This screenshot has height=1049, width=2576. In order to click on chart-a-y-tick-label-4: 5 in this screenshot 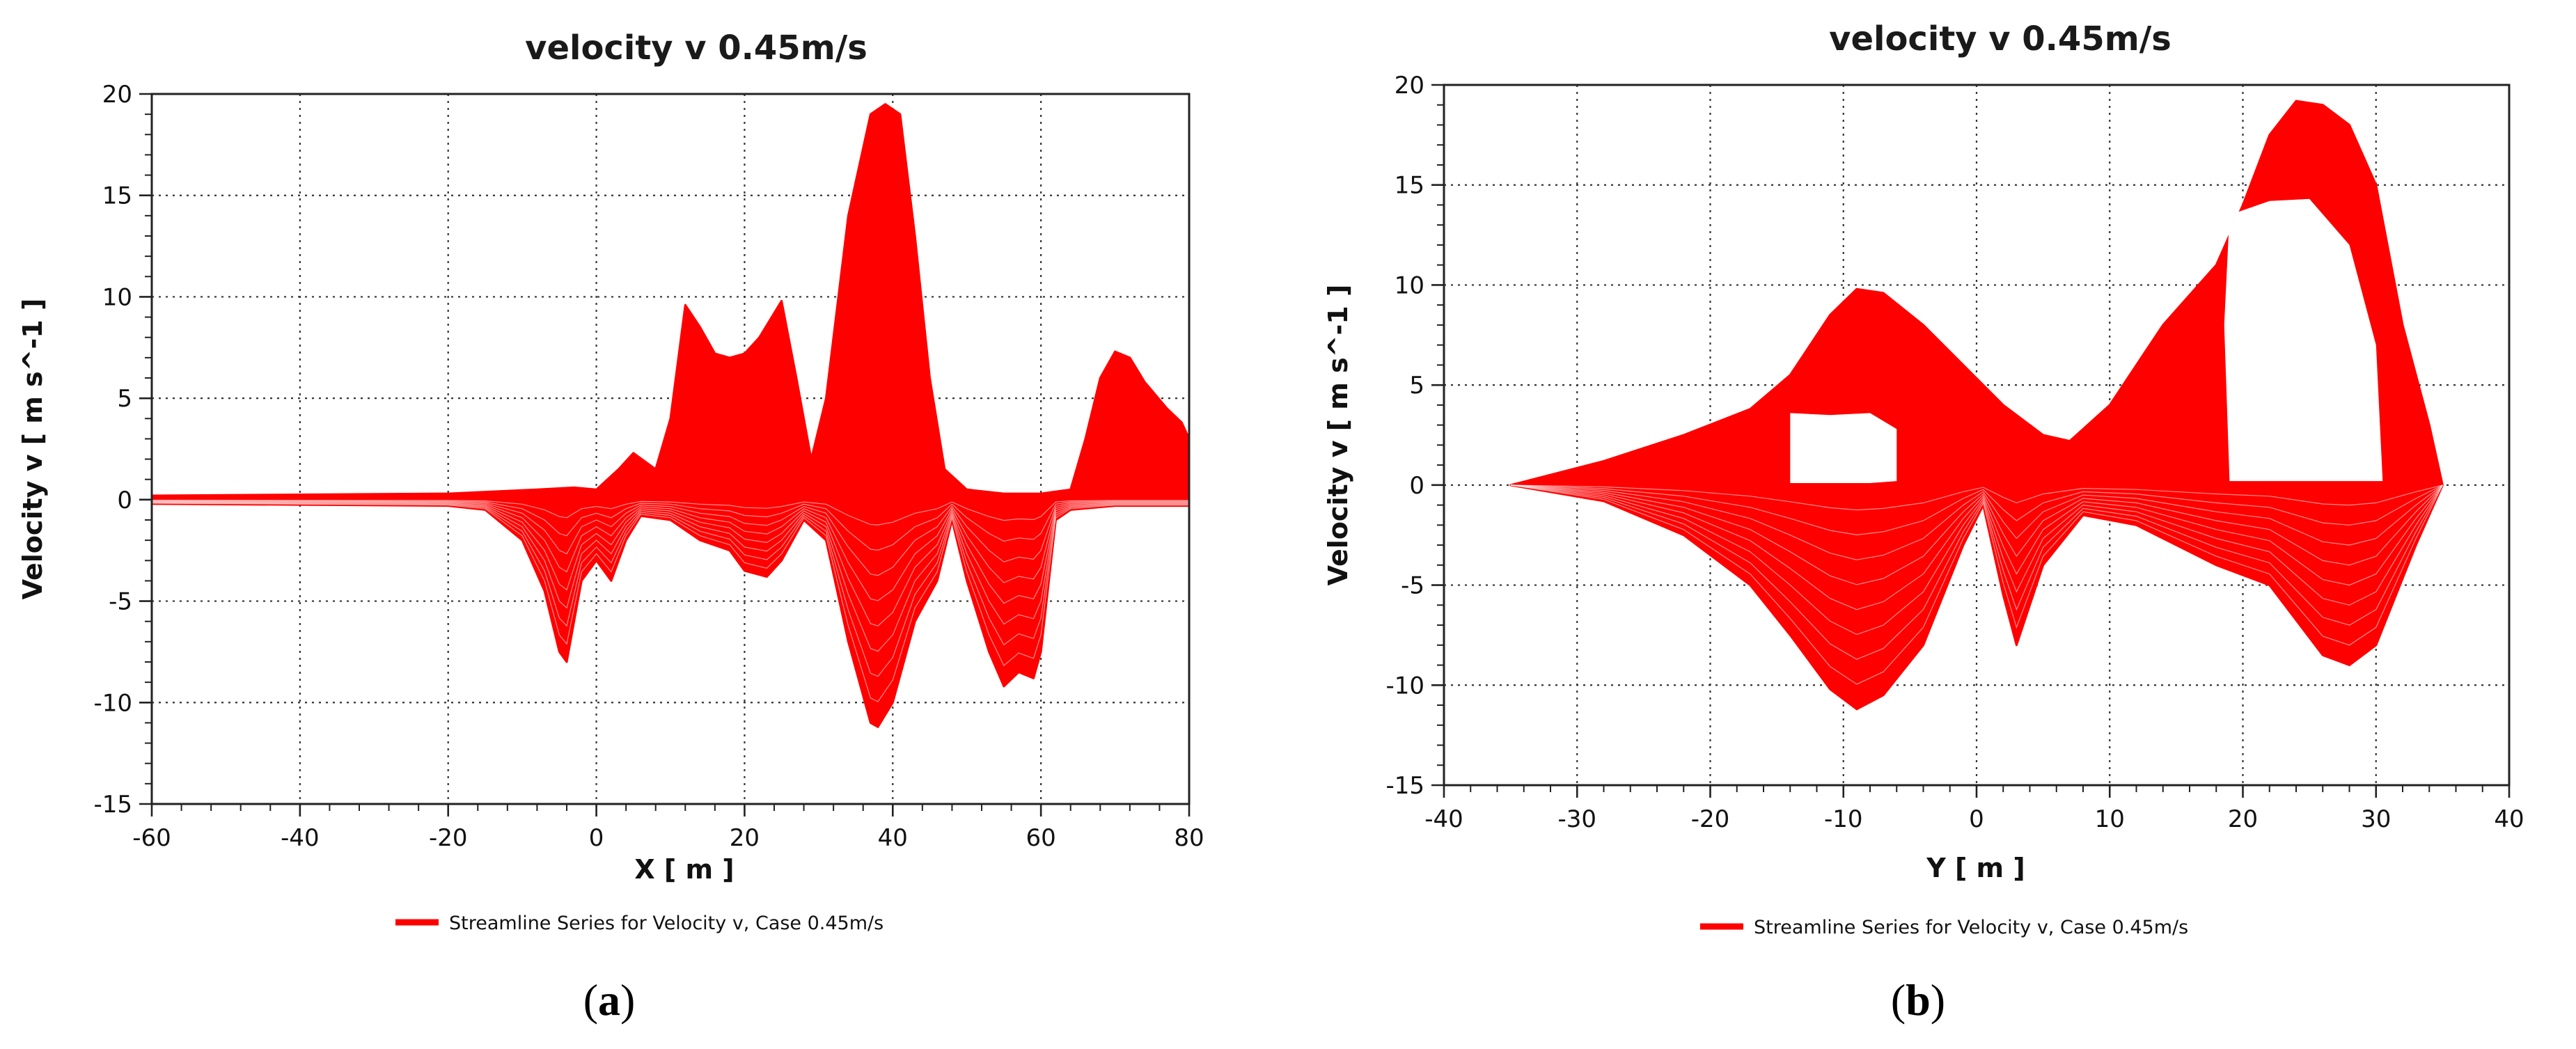, I will do `click(124, 399)`.